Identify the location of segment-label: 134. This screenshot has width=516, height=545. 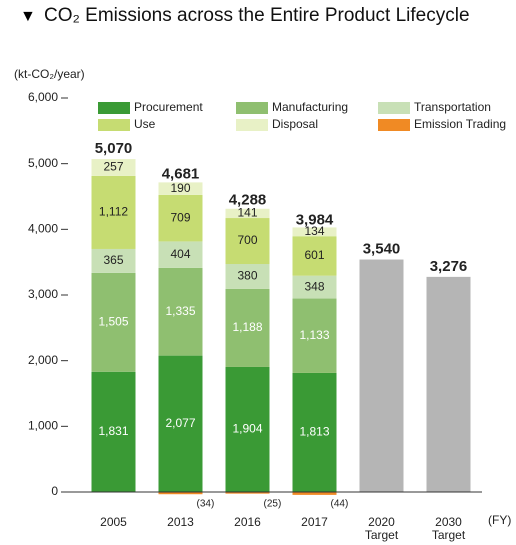
(314, 231).